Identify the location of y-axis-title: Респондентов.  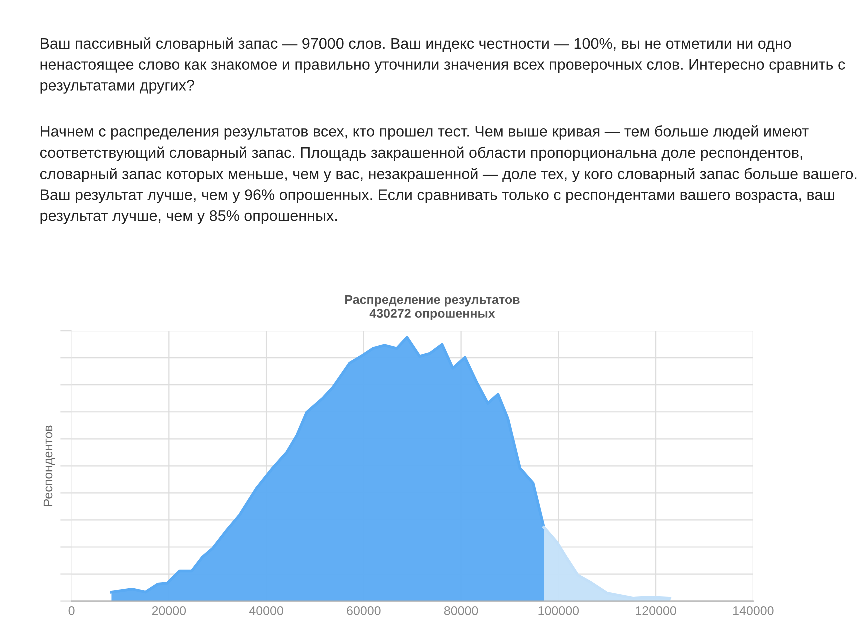
(50, 466).